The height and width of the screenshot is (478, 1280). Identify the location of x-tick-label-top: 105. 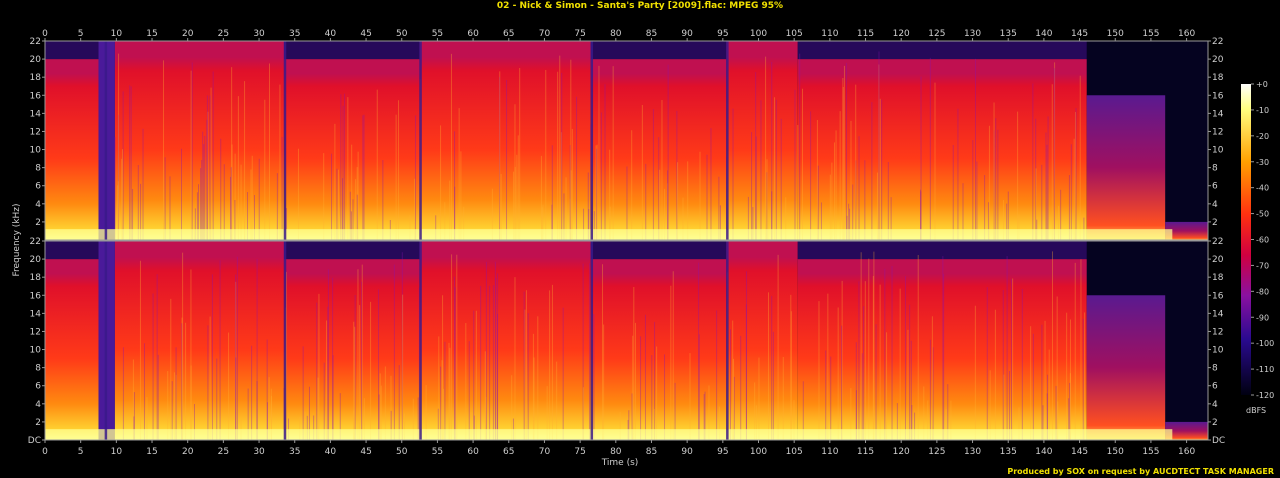
(794, 34).